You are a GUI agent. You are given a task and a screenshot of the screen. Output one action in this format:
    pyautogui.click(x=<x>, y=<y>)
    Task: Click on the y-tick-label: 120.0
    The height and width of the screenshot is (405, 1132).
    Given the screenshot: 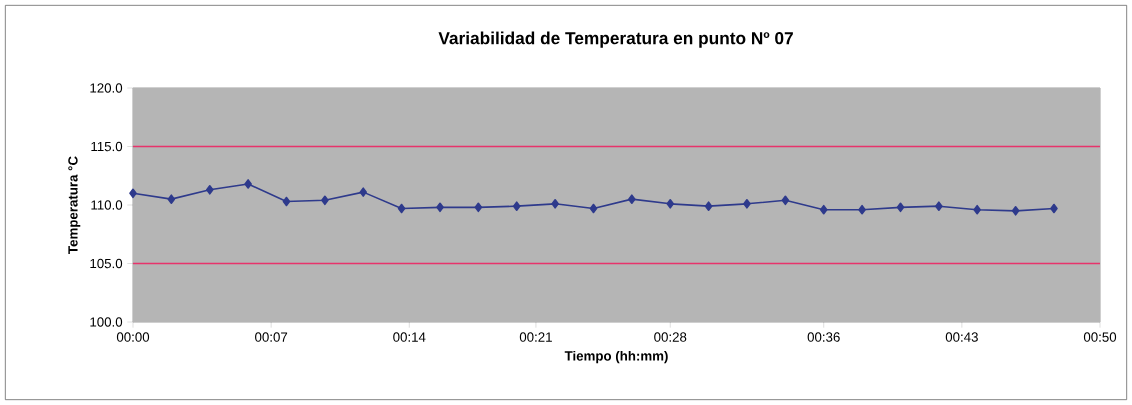 What is the action you would take?
    pyautogui.click(x=106, y=88)
    